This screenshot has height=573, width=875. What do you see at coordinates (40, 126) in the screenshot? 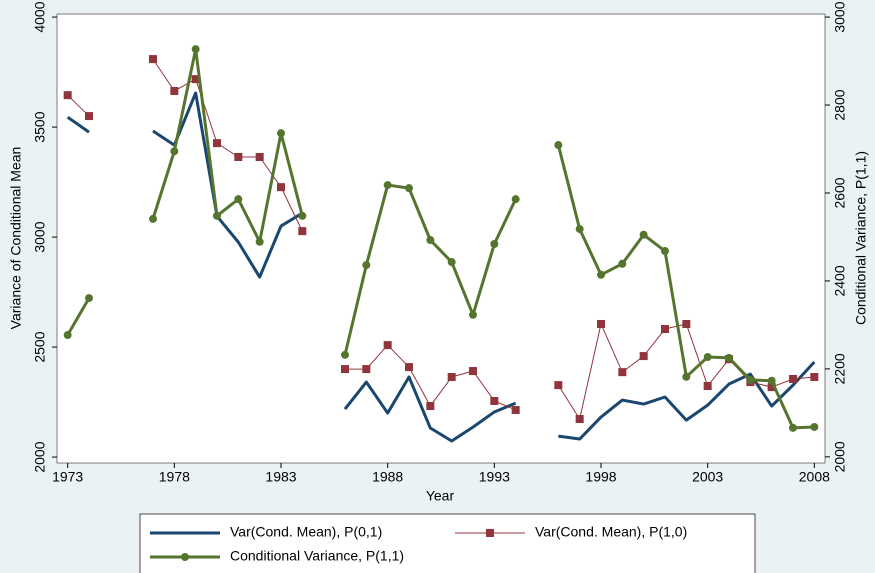
I see `y-tick-label: 3500` at bounding box center [40, 126].